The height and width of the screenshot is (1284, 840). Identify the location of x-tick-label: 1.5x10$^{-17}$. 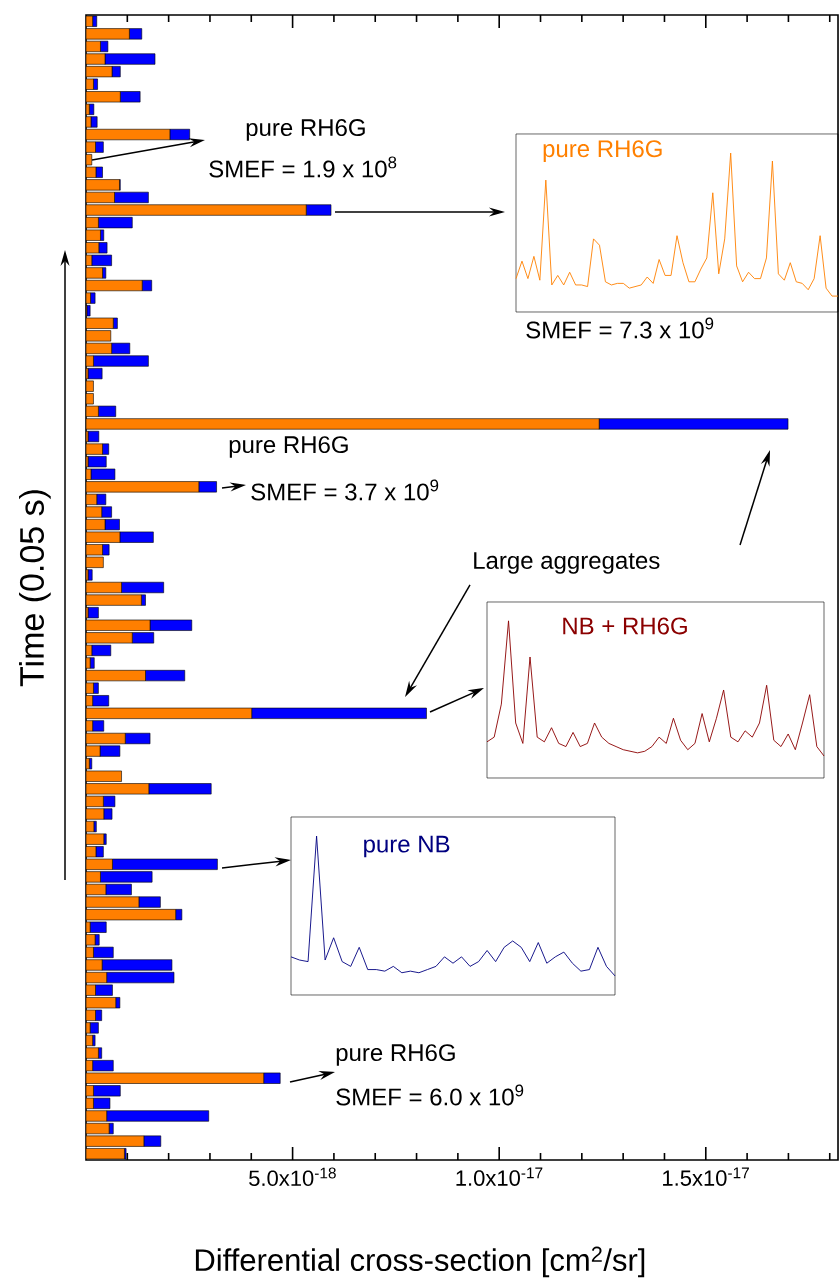
(706, 1176).